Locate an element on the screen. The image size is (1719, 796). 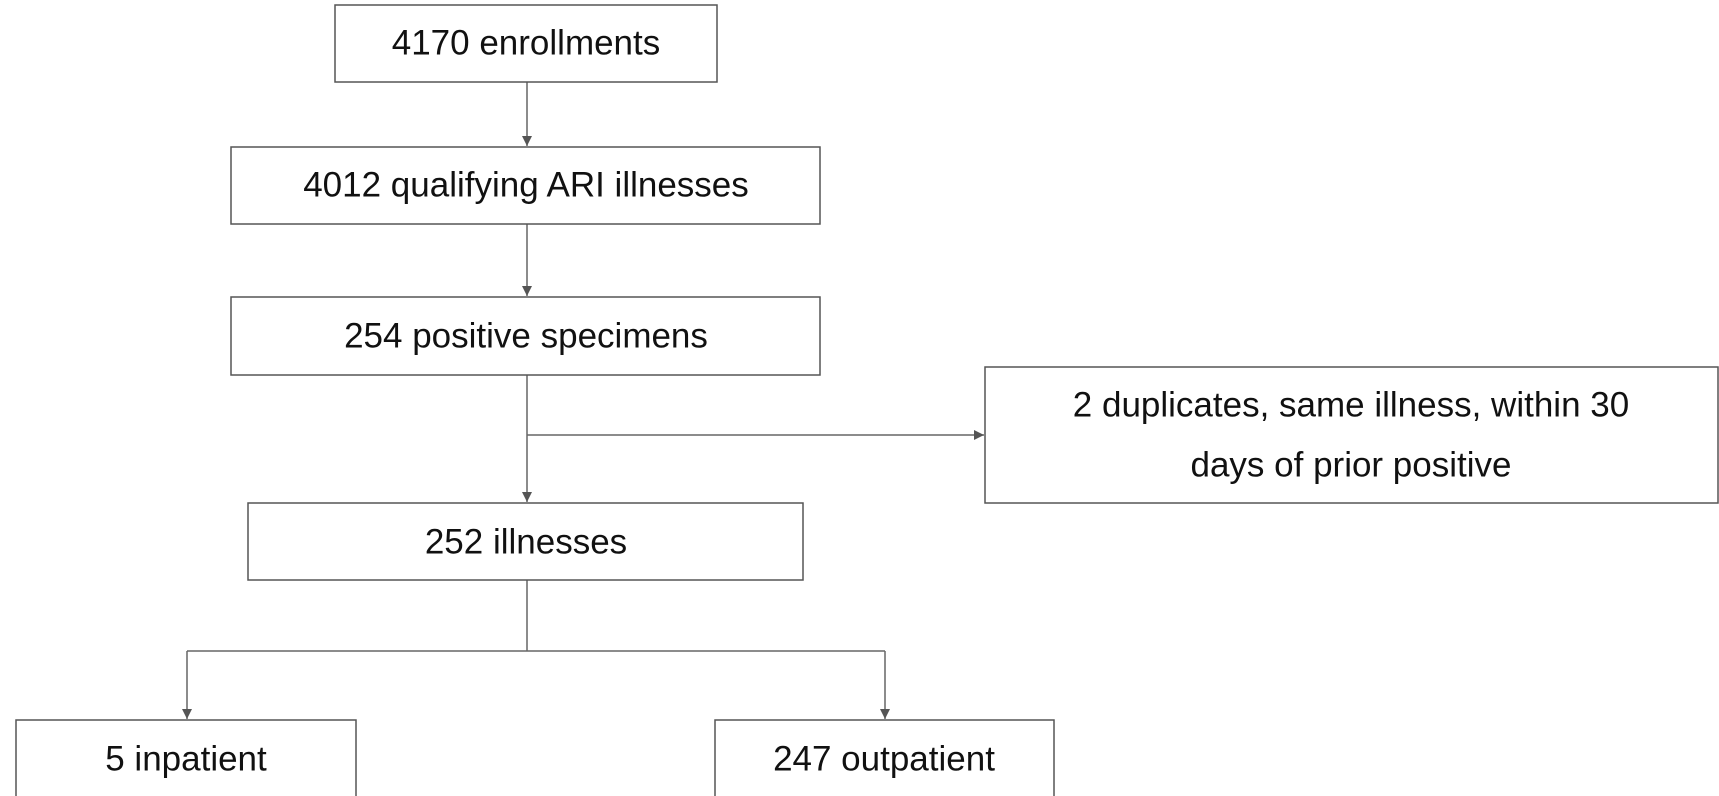
node-label: 4170 enrollments is located at coordinates (526, 42).